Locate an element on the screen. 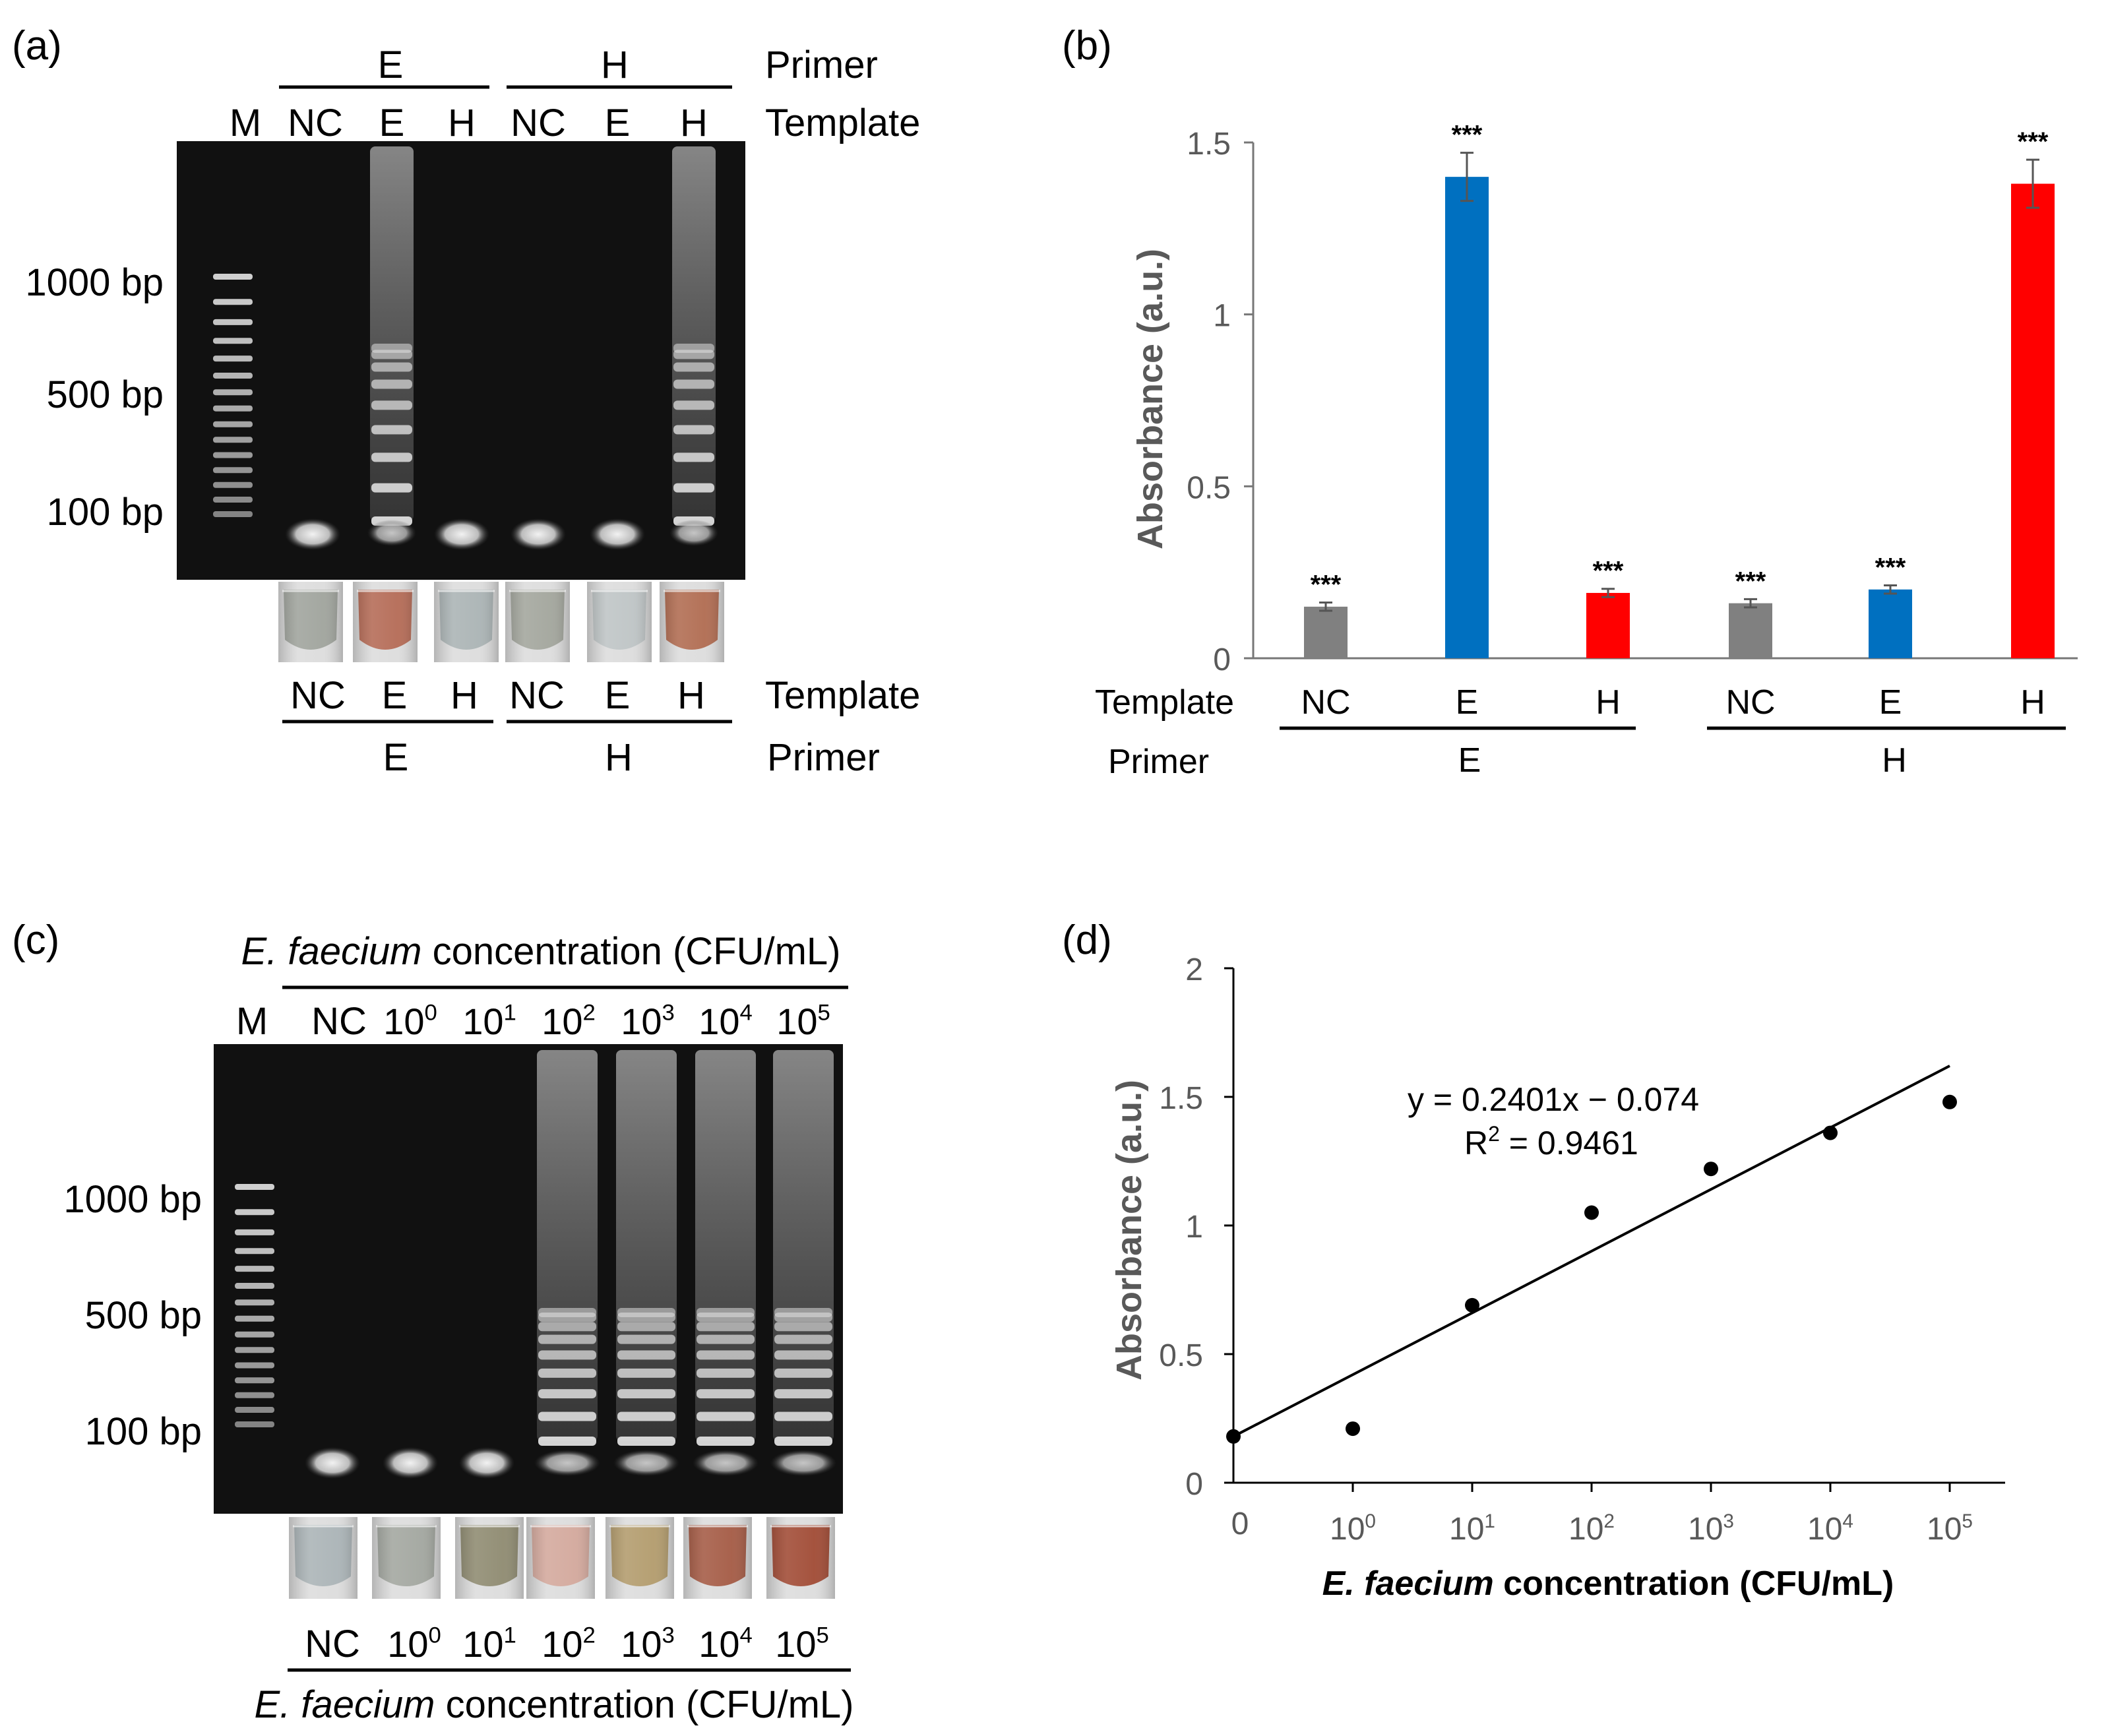  panel-a-size-1000: 1000 bp is located at coordinates (94, 282).